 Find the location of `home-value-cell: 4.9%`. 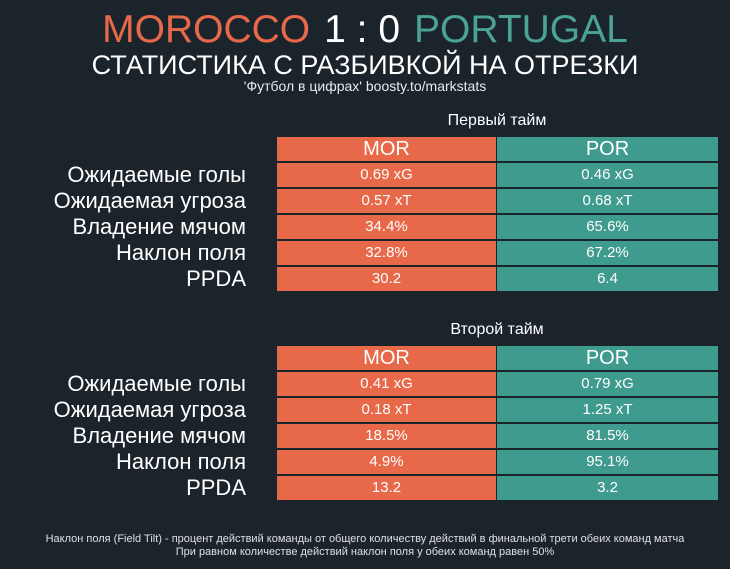

home-value-cell: 4.9% is located at coordinates (386, 462).